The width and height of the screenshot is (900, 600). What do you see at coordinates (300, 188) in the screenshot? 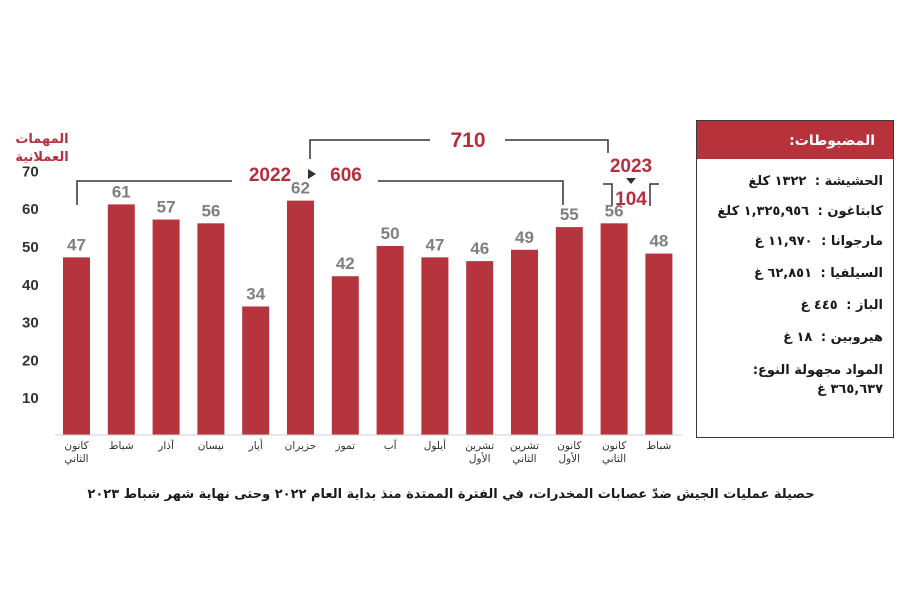
I see `bar-value-label: 62` at bounding box center [300, 188].